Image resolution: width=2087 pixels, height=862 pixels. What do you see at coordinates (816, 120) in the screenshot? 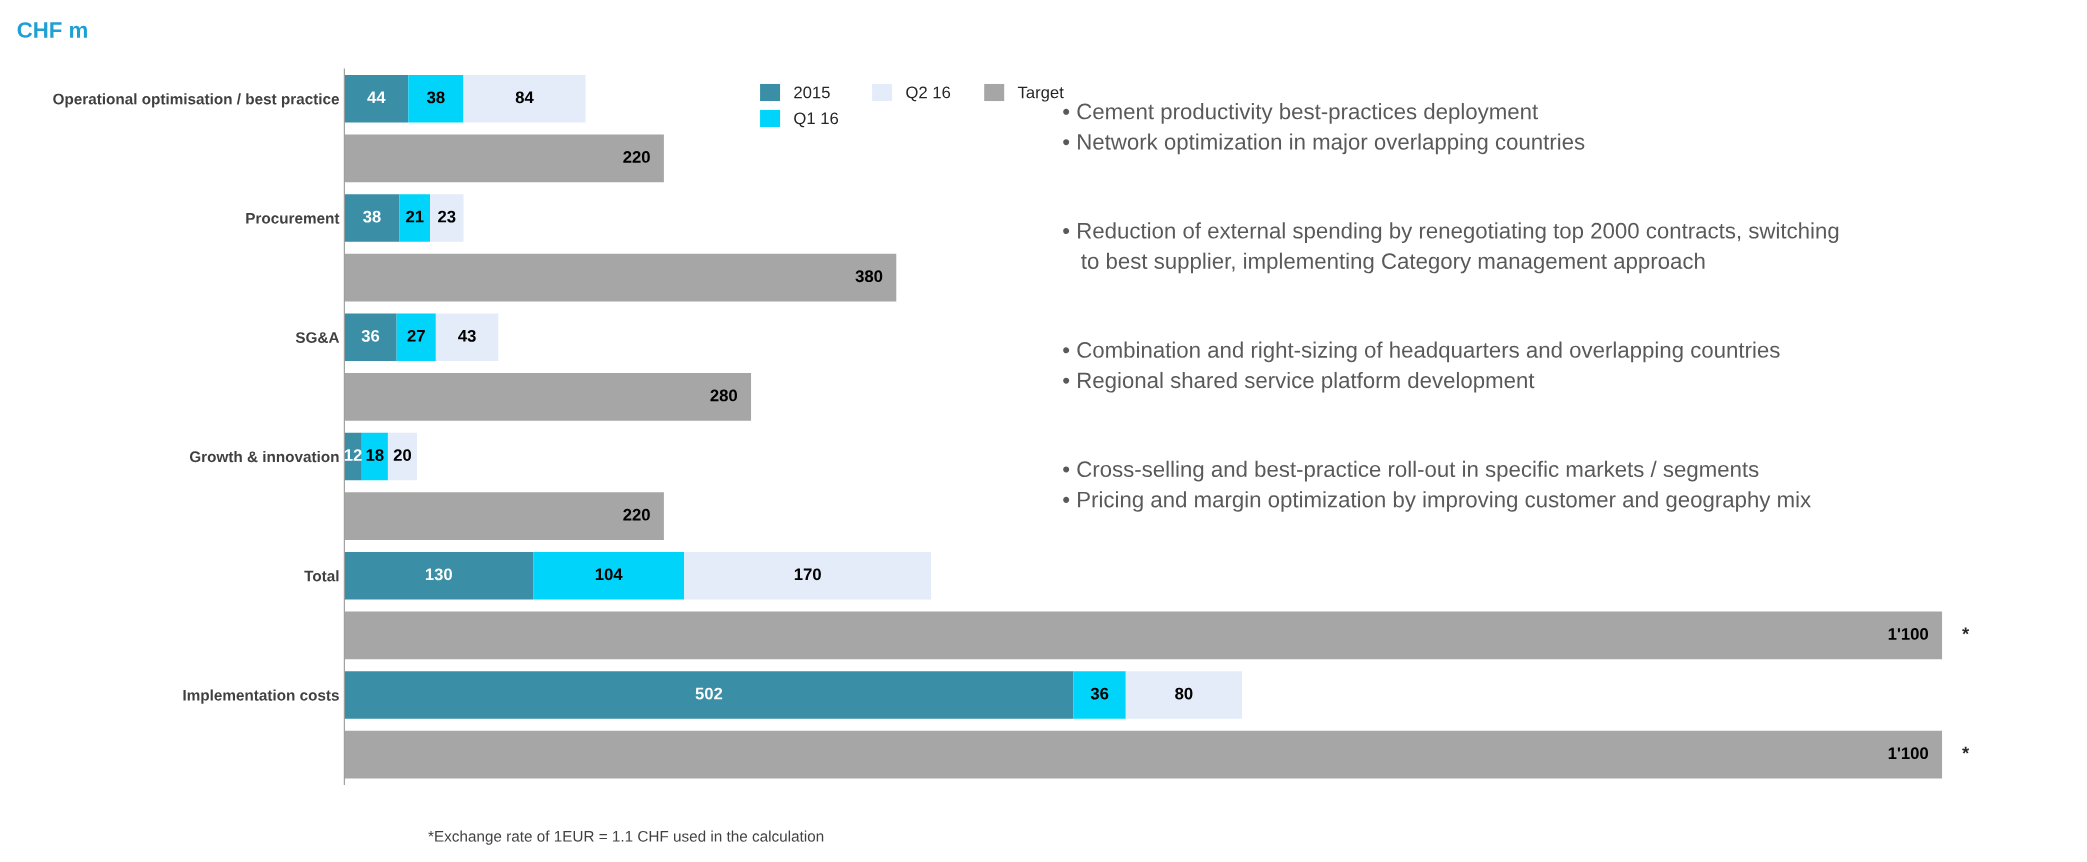
I see `legend-label: Q1 16` at bounding box center [816, 120].